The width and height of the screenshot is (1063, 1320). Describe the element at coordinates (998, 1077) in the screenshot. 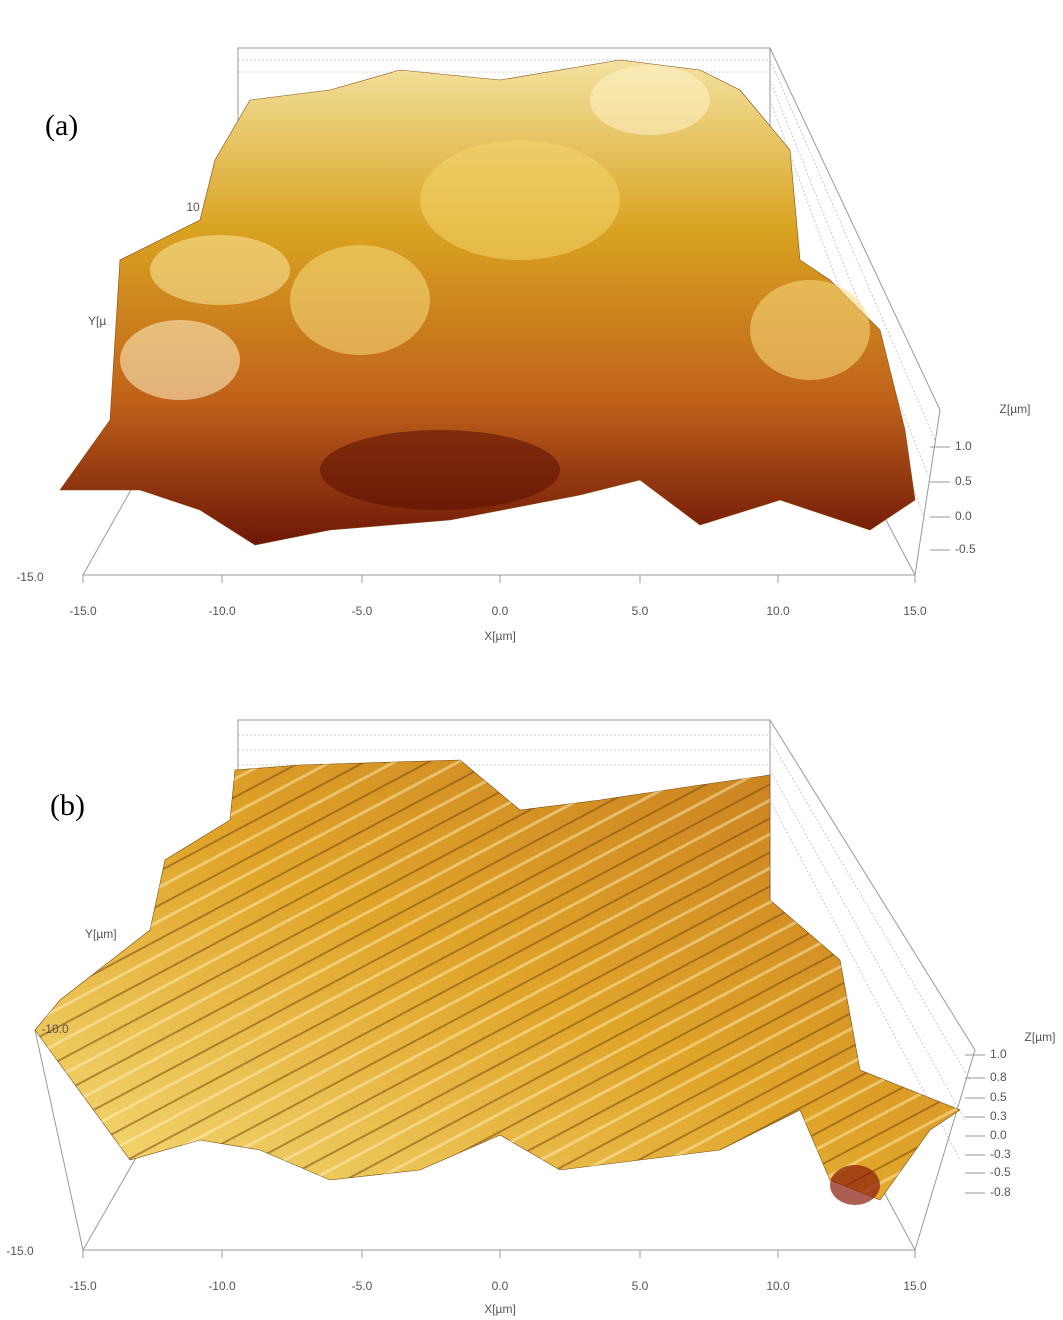

I see `z-tick-label: 0.8` at that location.